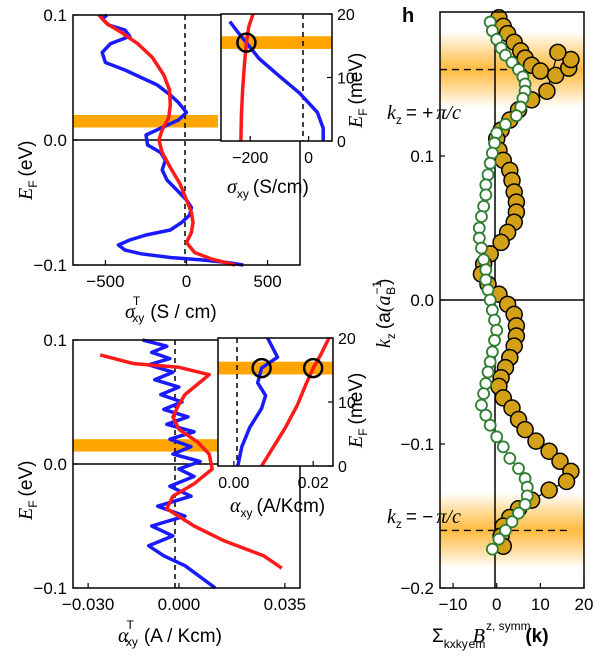 Image resolution: width=597 pixels, height=672 pixels. Describe the element at coordinates (250, 158) in the screenshot. I see `x-tick-label: −200` at that location.